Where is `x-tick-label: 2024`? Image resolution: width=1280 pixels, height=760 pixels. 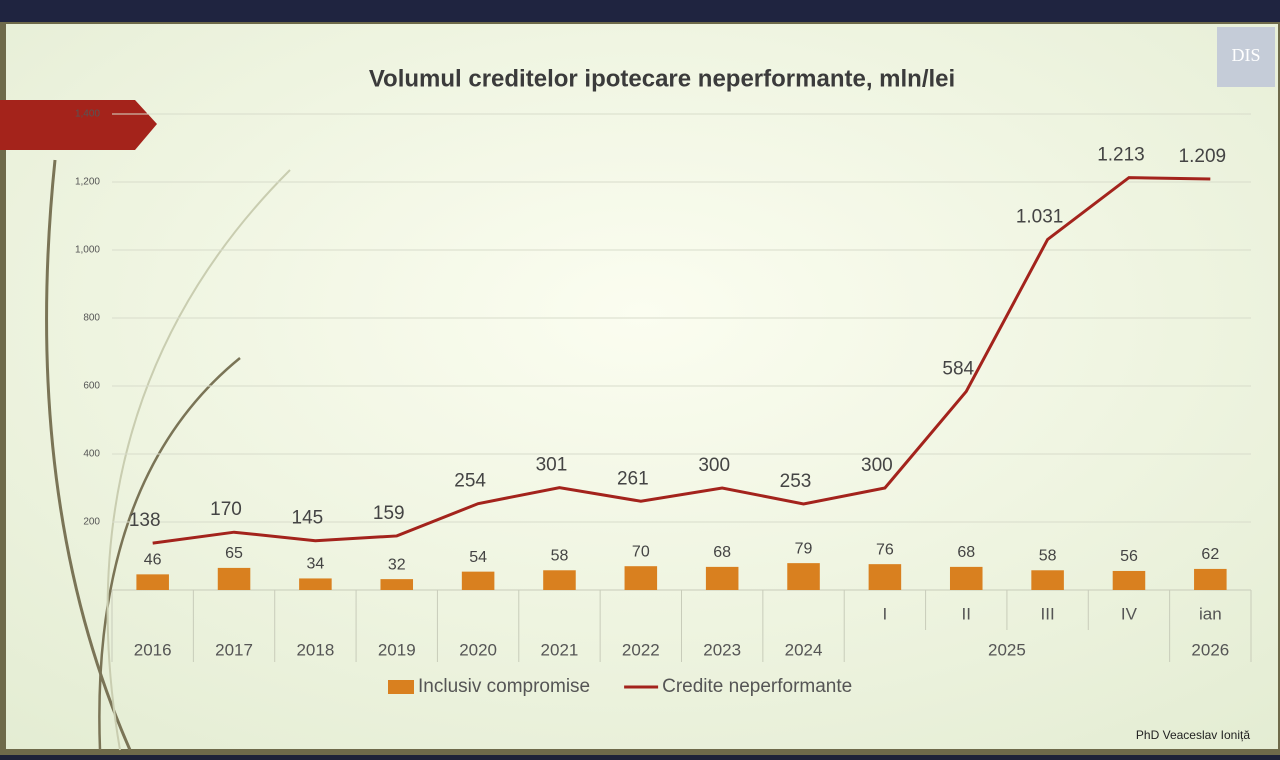
x-tick-label: 2024 is located at coordinates (804, 649).